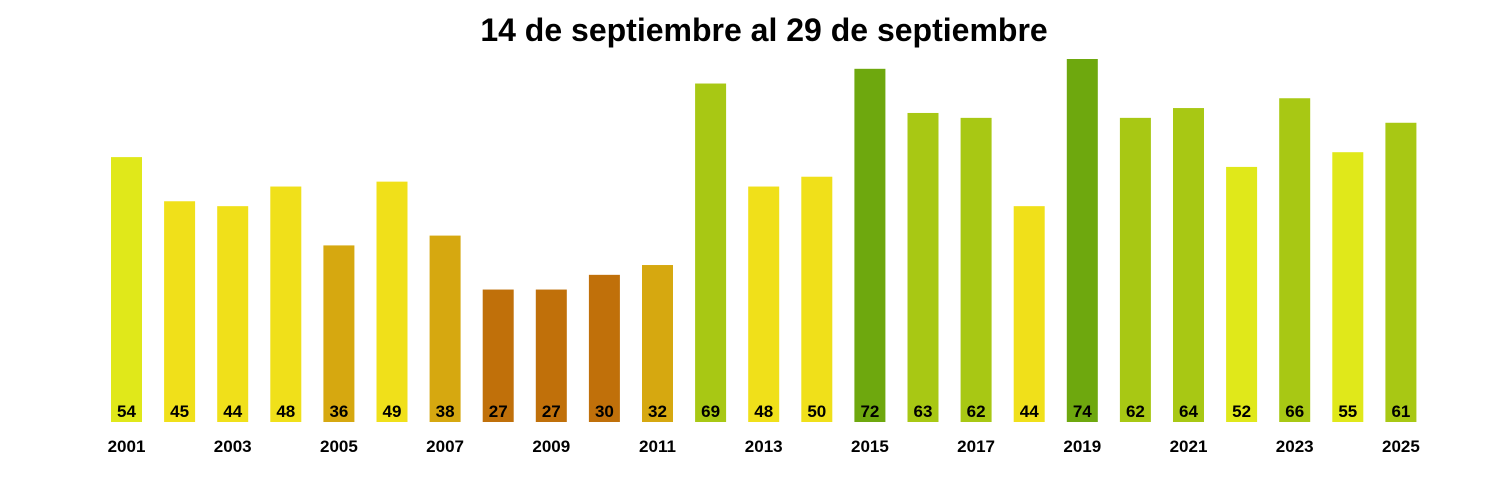  What do you see at coordinates (1241, 411) in the screenshot?
I see `data-label-2022: 52` at bounding box center [1241, 411].